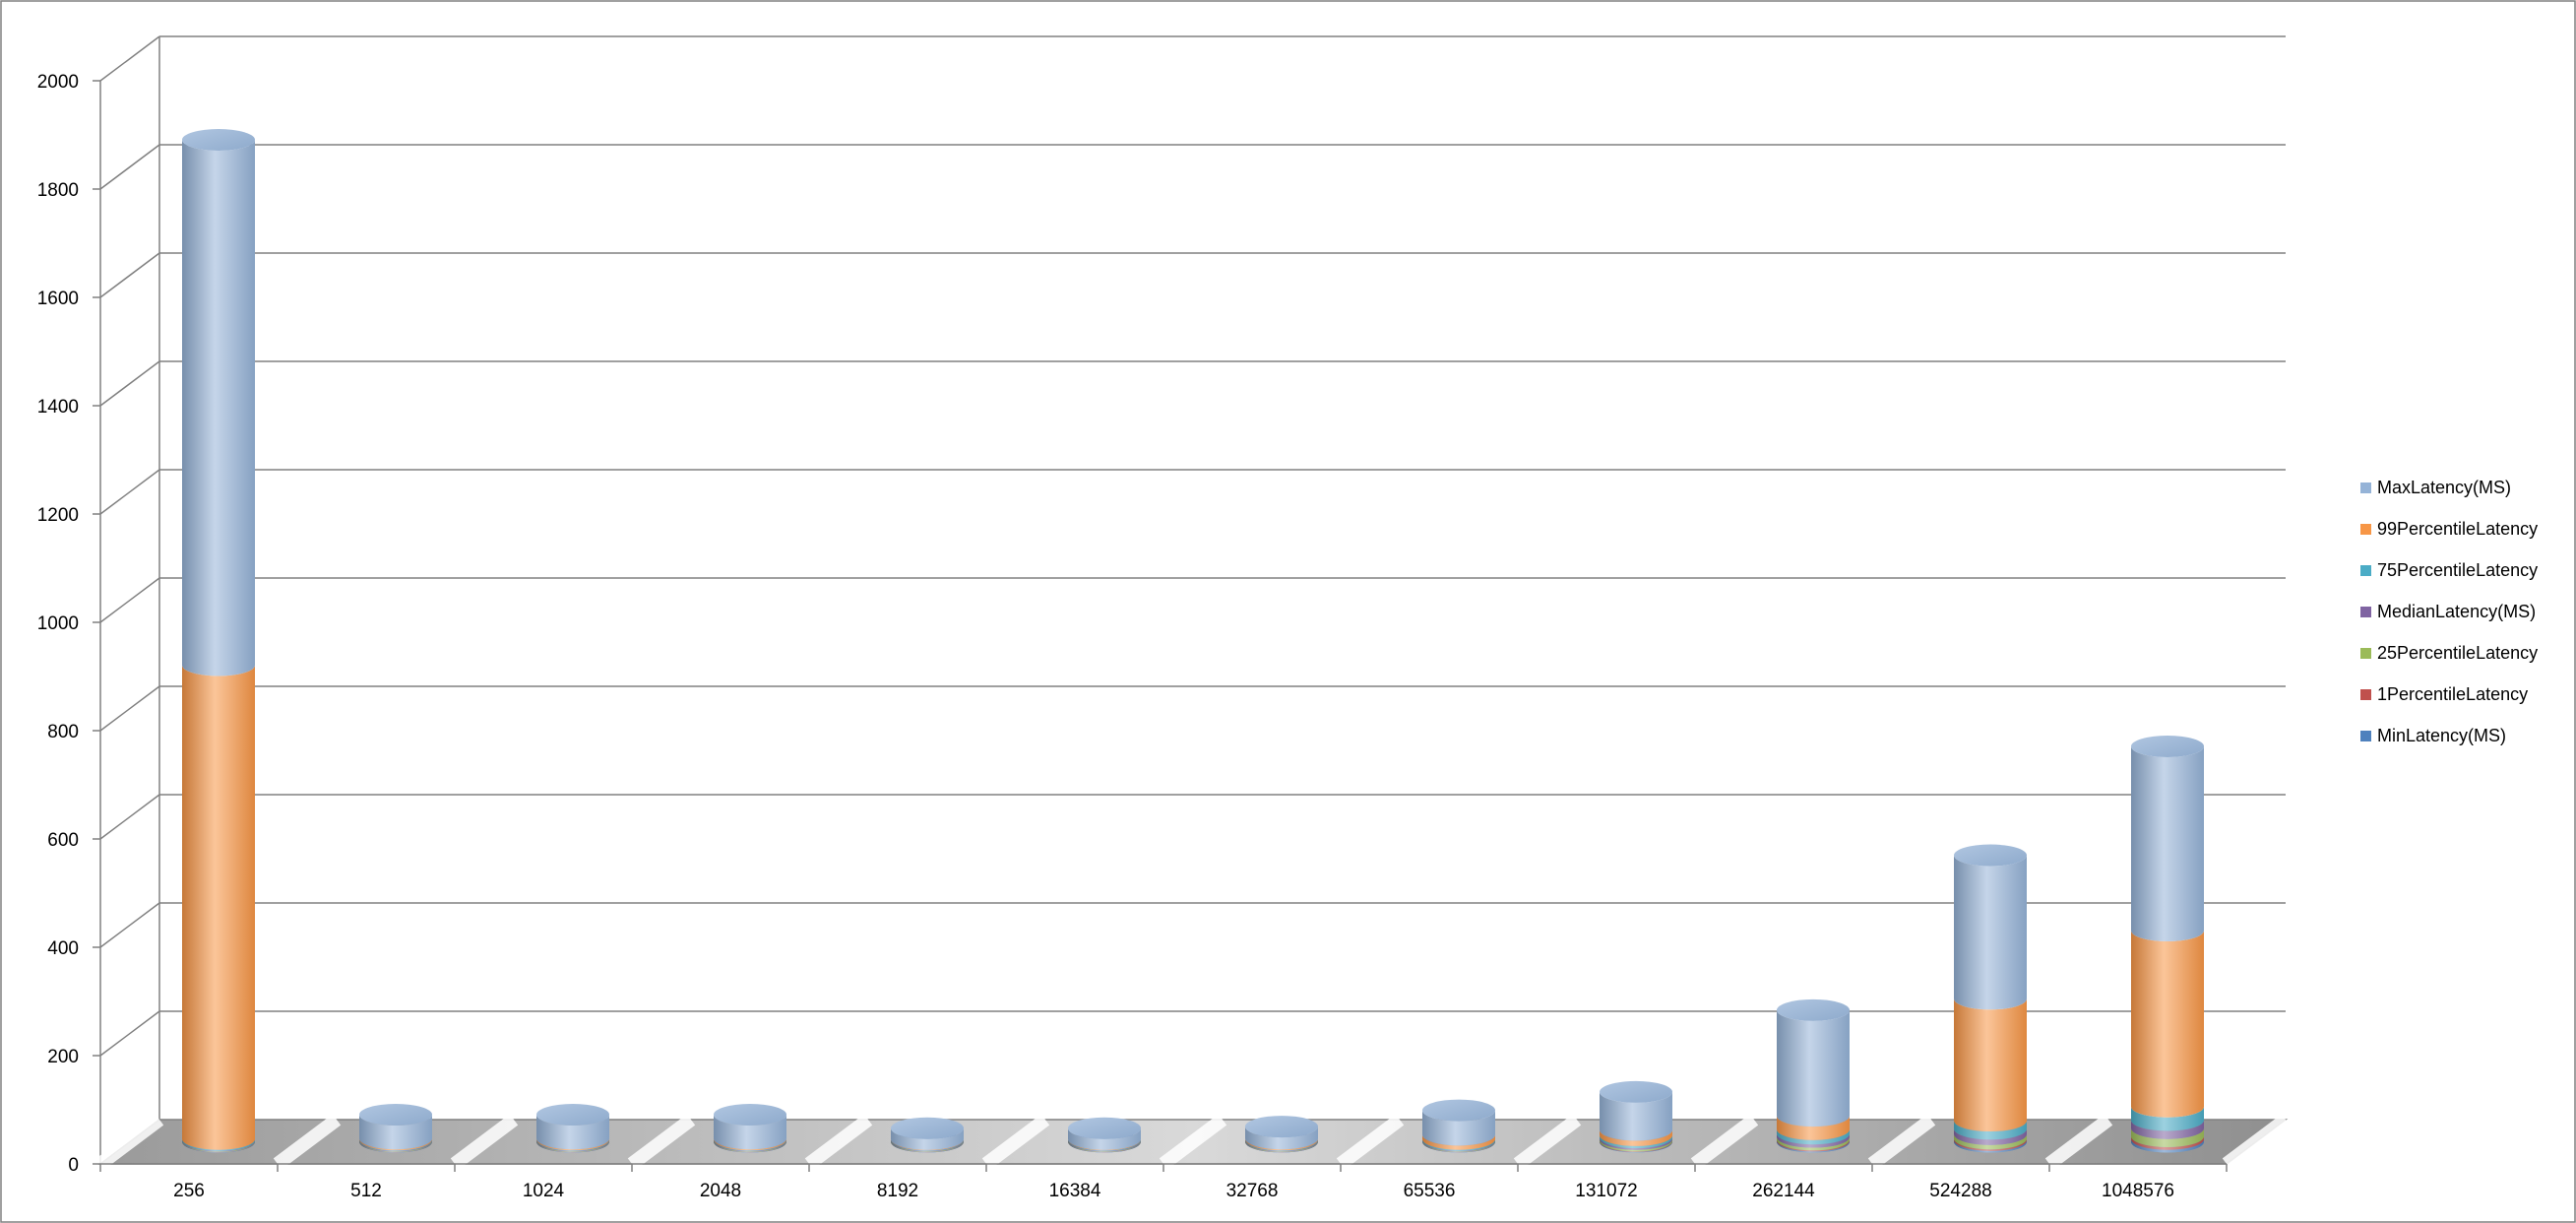 This screenshot has width=2576, height=1223. Describe the element at coordinates (2457, 611) in the screenshot. I see `legend-label: MedianLatency(MS)` at that location.